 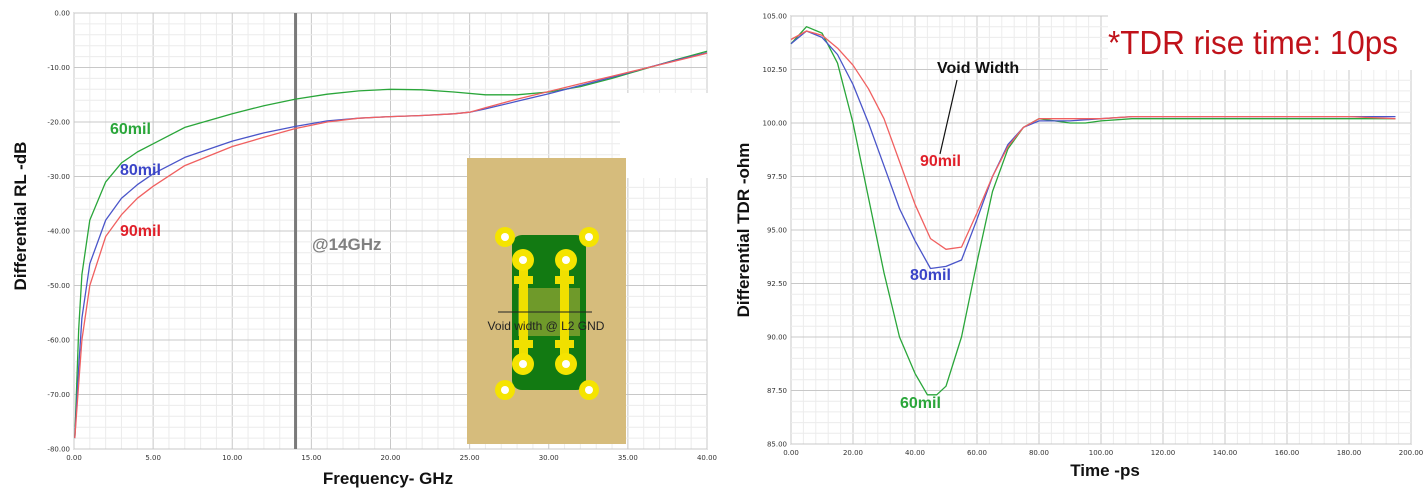 I want to click on void-width-arrow, so click(x=948, y=117).